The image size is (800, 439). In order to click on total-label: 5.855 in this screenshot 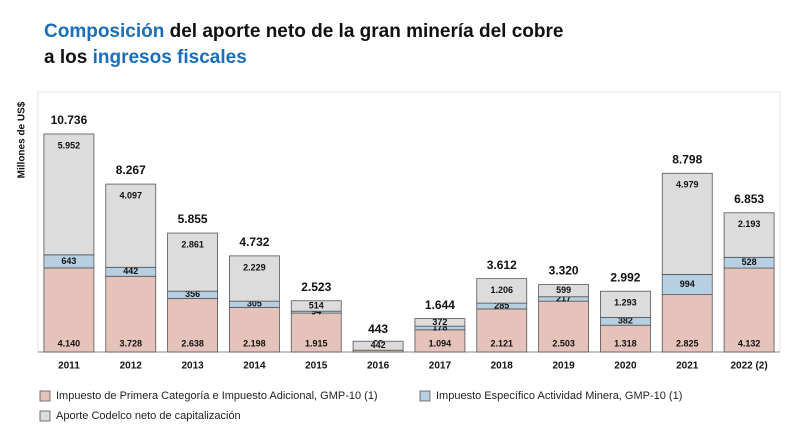, I will do `click(193, 219)`.